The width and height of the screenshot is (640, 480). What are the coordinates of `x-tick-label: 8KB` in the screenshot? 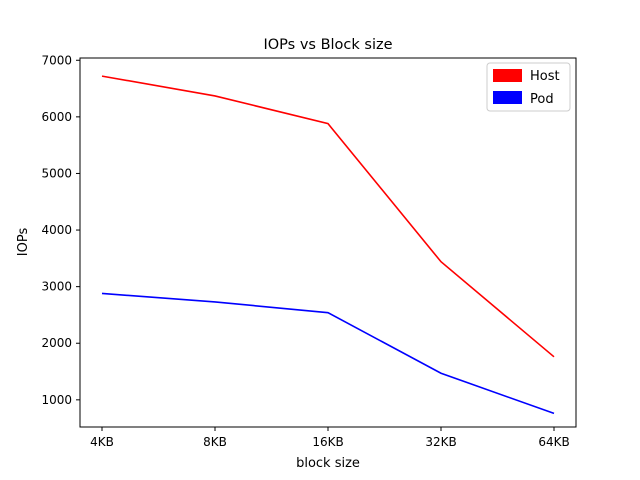 It's located at (215, 442).